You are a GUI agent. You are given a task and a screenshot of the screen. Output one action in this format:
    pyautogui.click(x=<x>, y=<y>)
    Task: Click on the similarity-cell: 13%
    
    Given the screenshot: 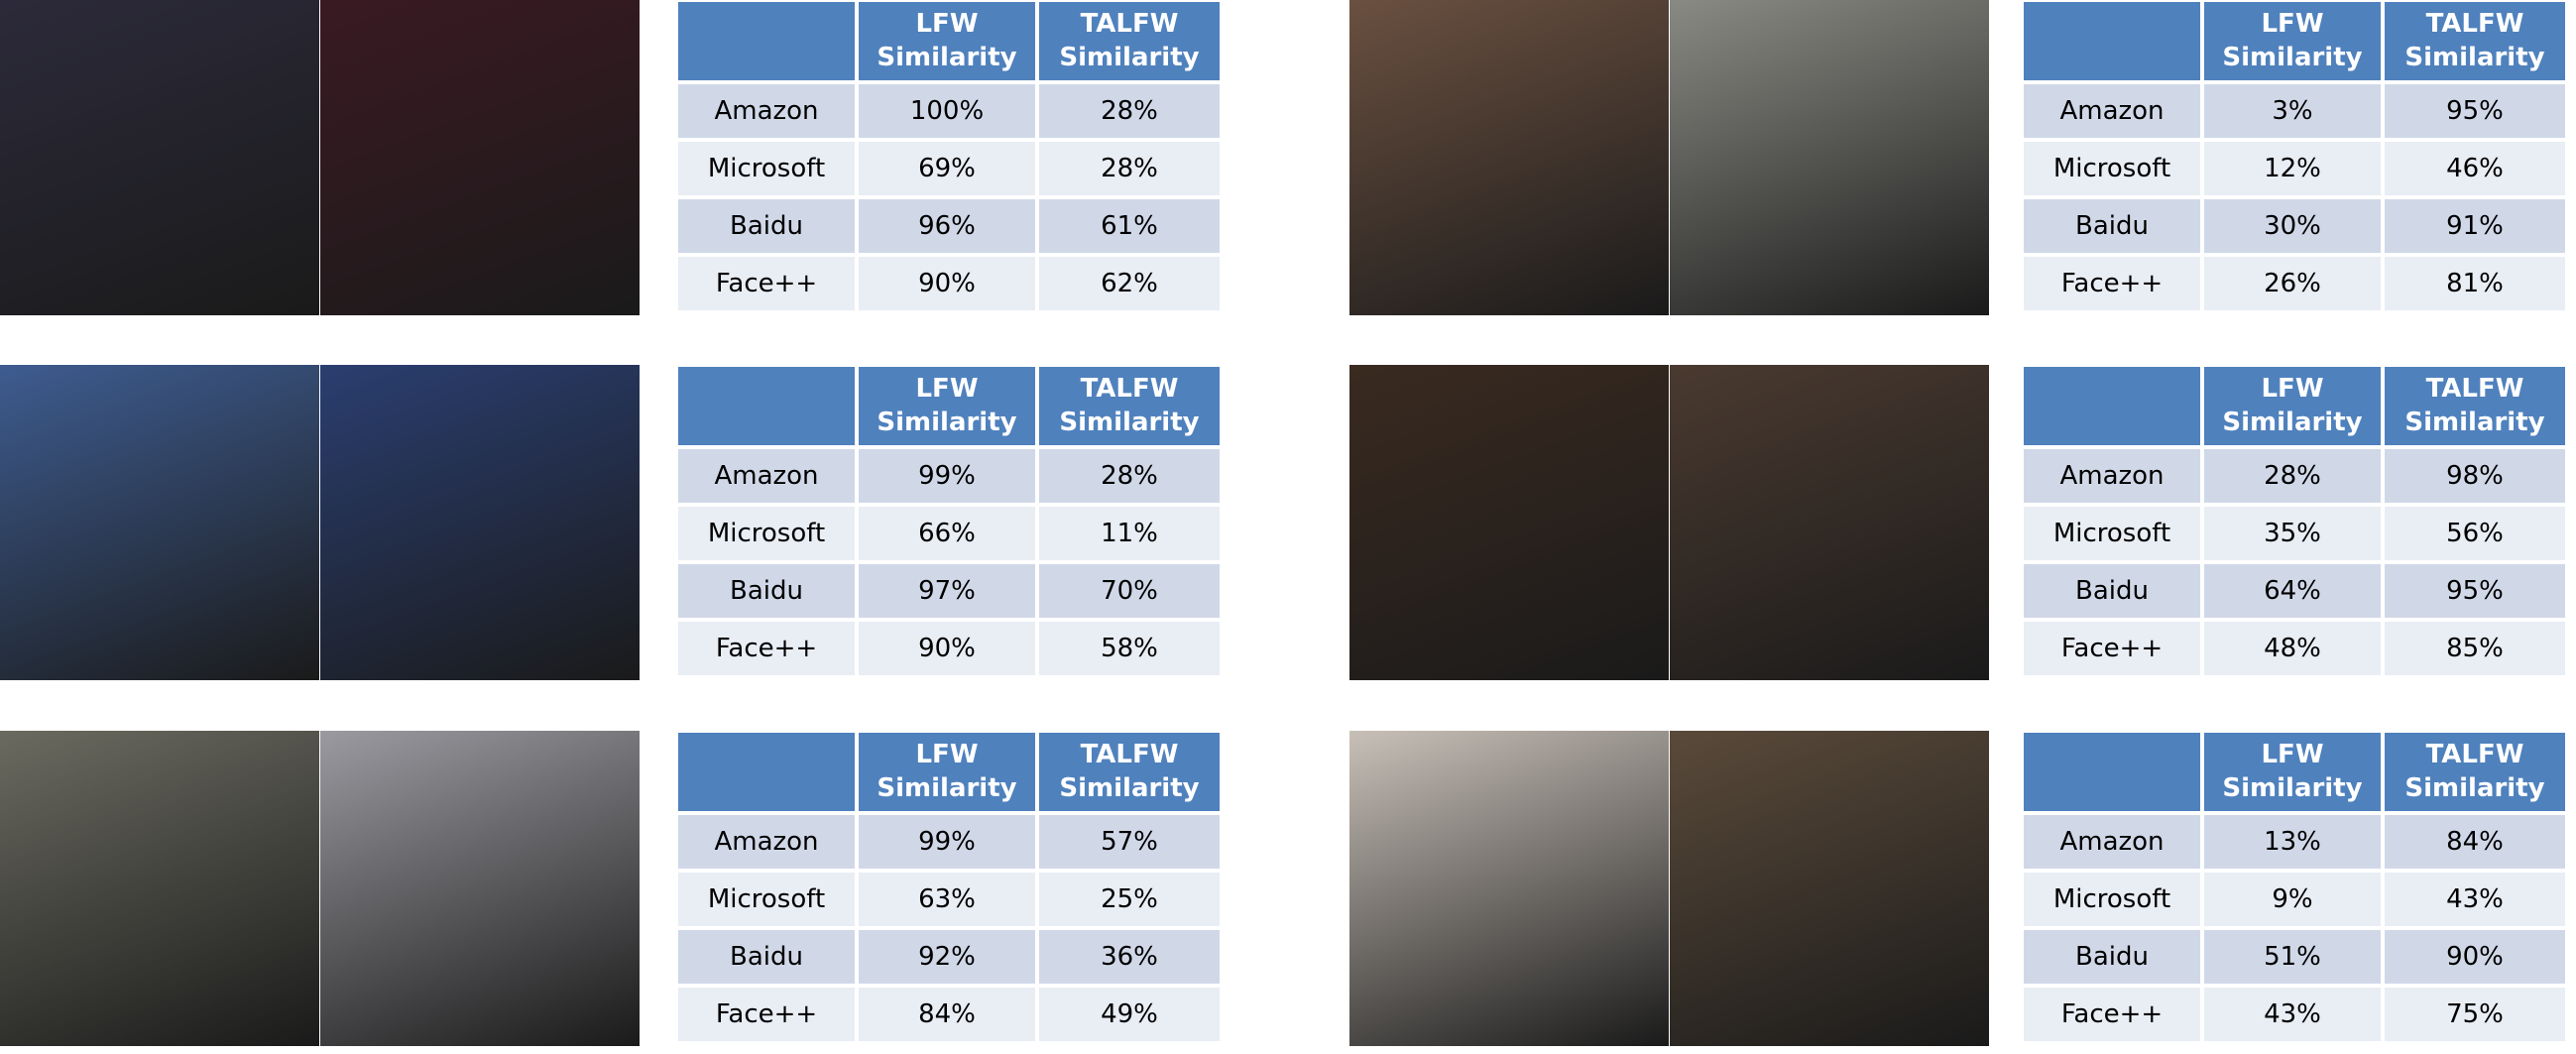 What is the action you would take?
    pyautogui.click(x=2293, y=842)
    